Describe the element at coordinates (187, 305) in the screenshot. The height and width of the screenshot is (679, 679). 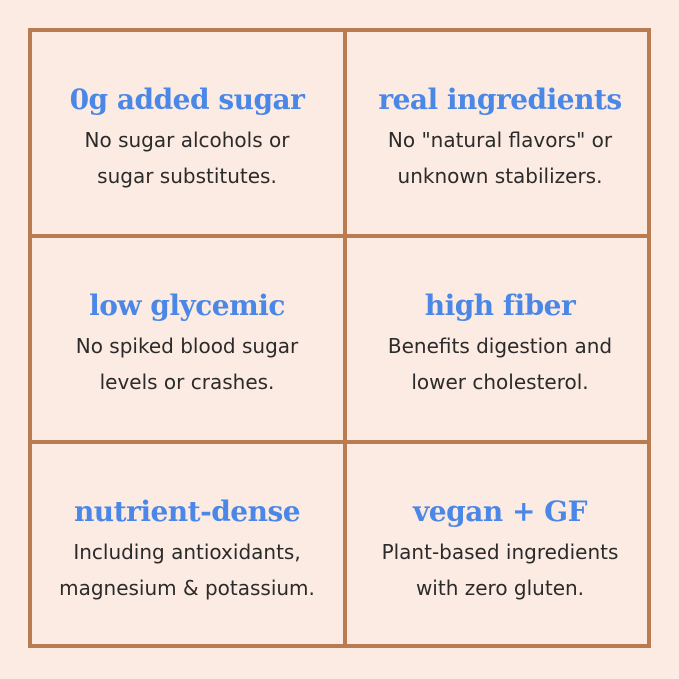
I see `feature-title: low glycemic` at that location.